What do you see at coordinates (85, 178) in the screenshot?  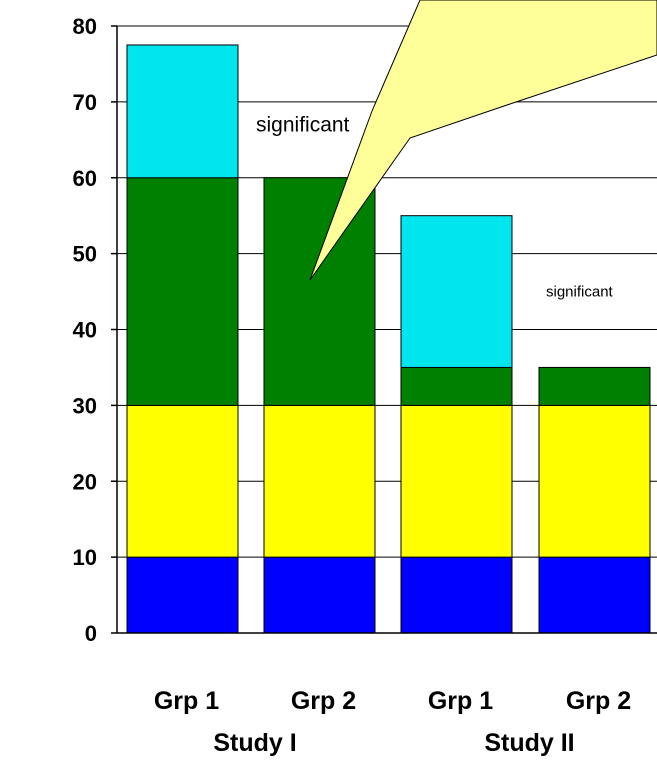 I see `y-tick-label-60: 60` at bounding box center [85, 178].